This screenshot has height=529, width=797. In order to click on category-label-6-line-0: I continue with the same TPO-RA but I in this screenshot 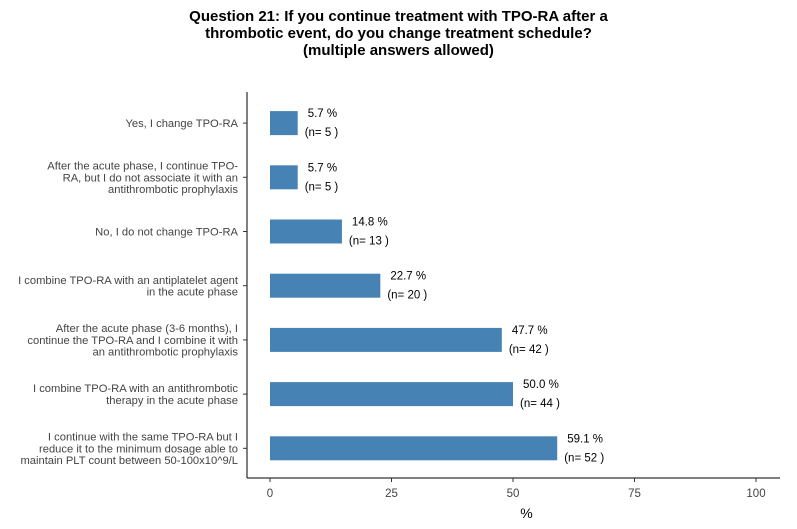, I will do `click(143, 438)`.